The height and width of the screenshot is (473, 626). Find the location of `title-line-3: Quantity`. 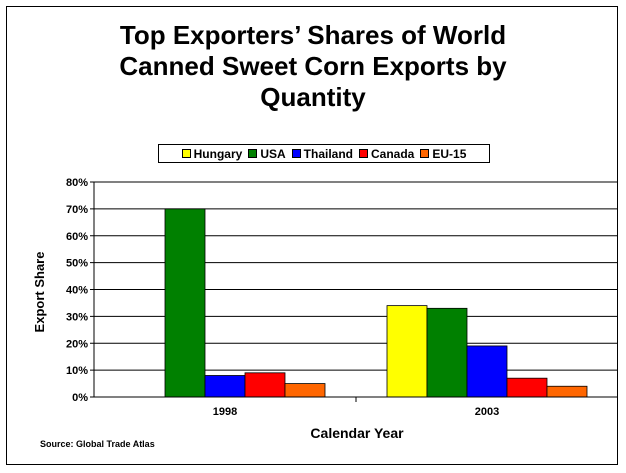

title-line-3: Quantity is located at coordinates (313, 97).